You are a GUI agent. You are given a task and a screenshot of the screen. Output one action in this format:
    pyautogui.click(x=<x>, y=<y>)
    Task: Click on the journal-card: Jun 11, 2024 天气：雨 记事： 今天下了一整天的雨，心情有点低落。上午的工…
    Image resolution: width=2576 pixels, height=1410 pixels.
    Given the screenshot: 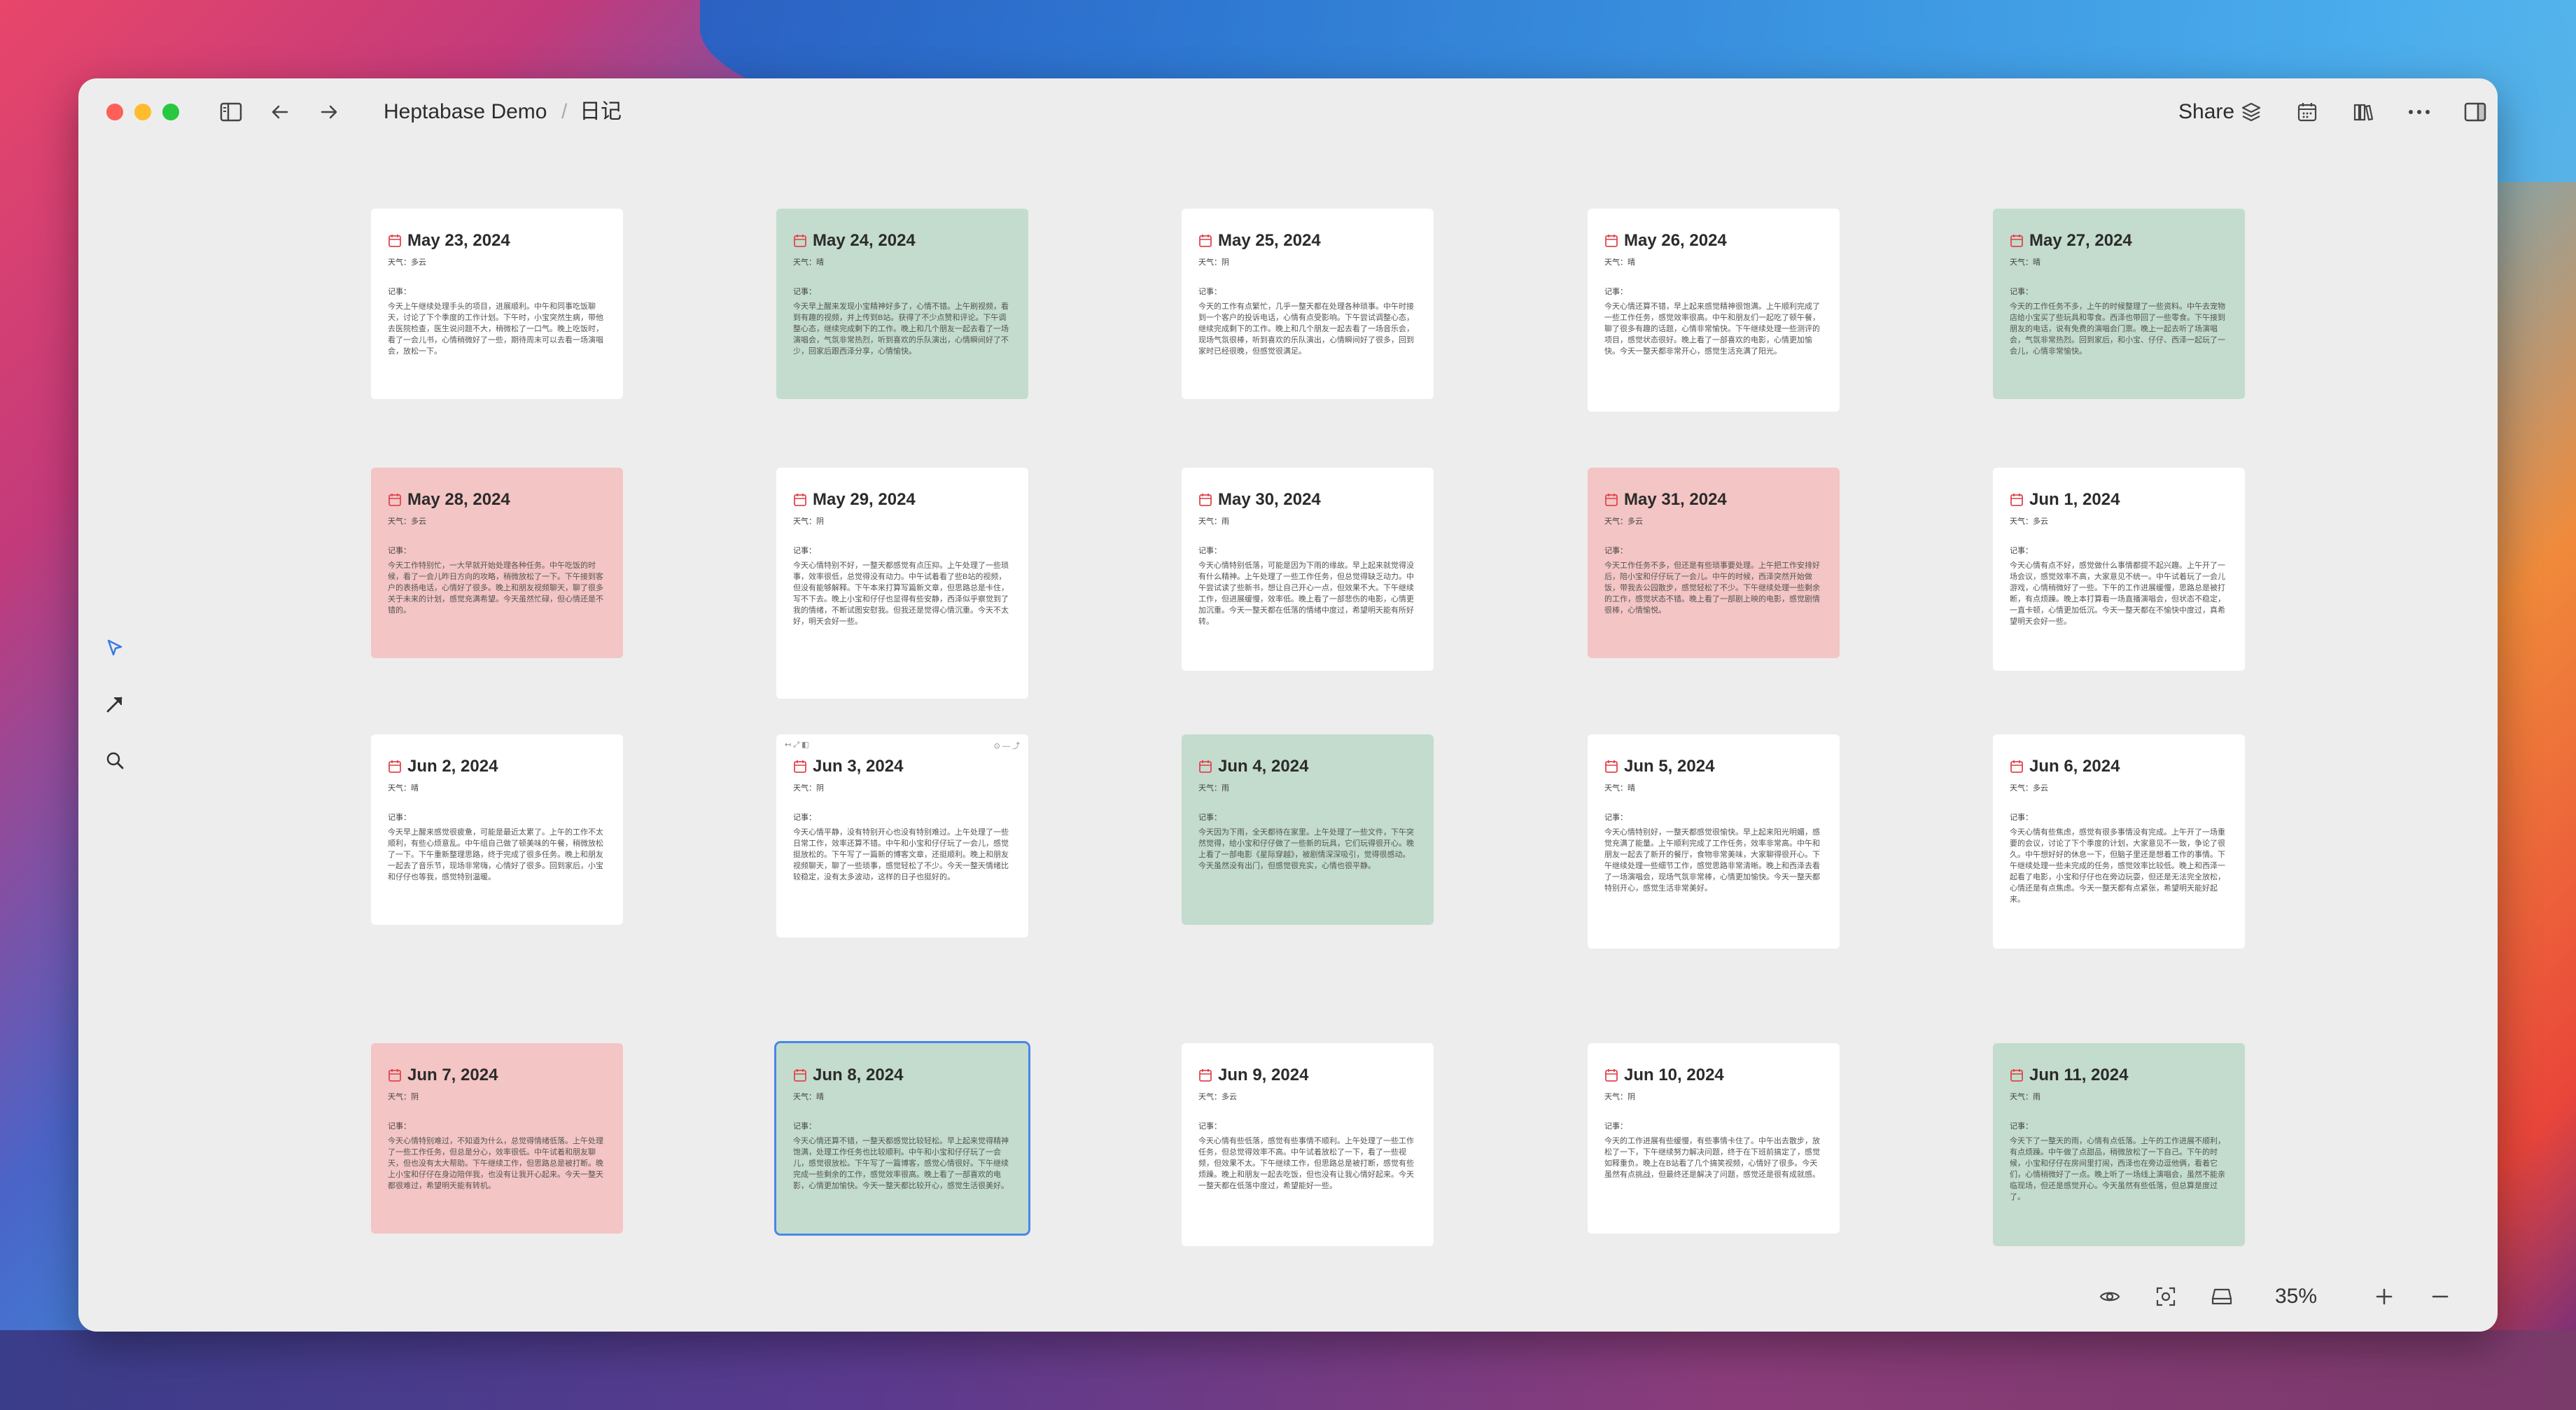 What is the action you would take?
    pyautogui.click(x=2119, y=1144)
    